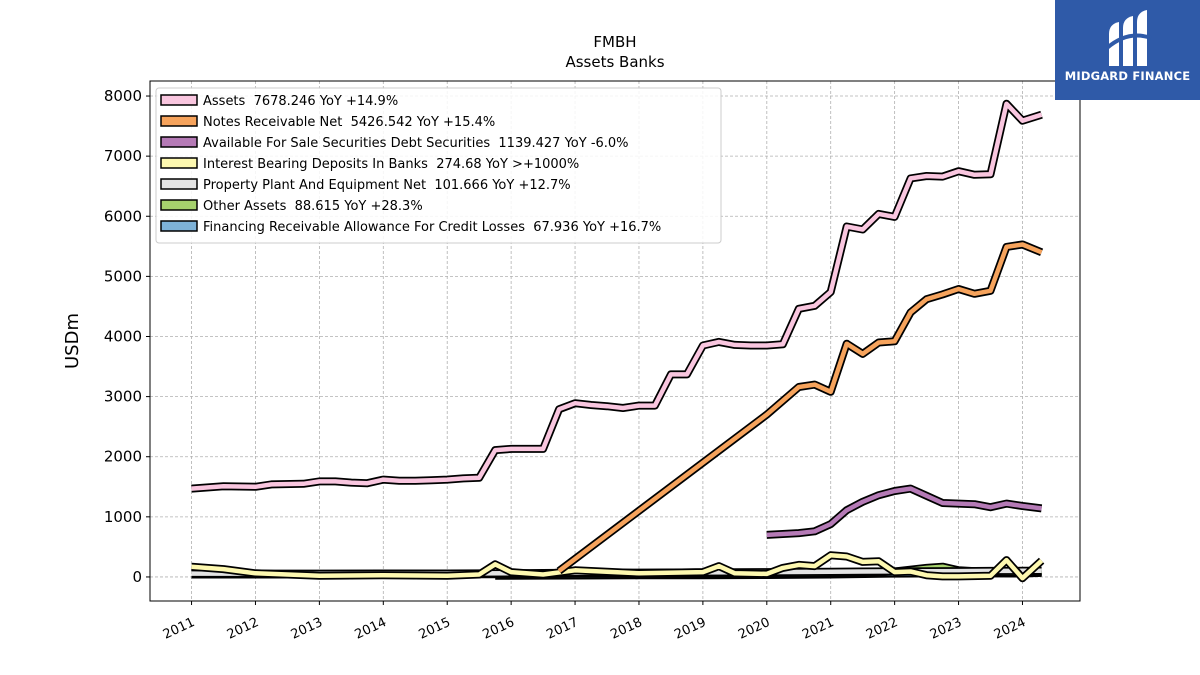 The width and height of the screenshot is (1200, 675). I want to click on x-tick-label: 2015, so click(435, 629).